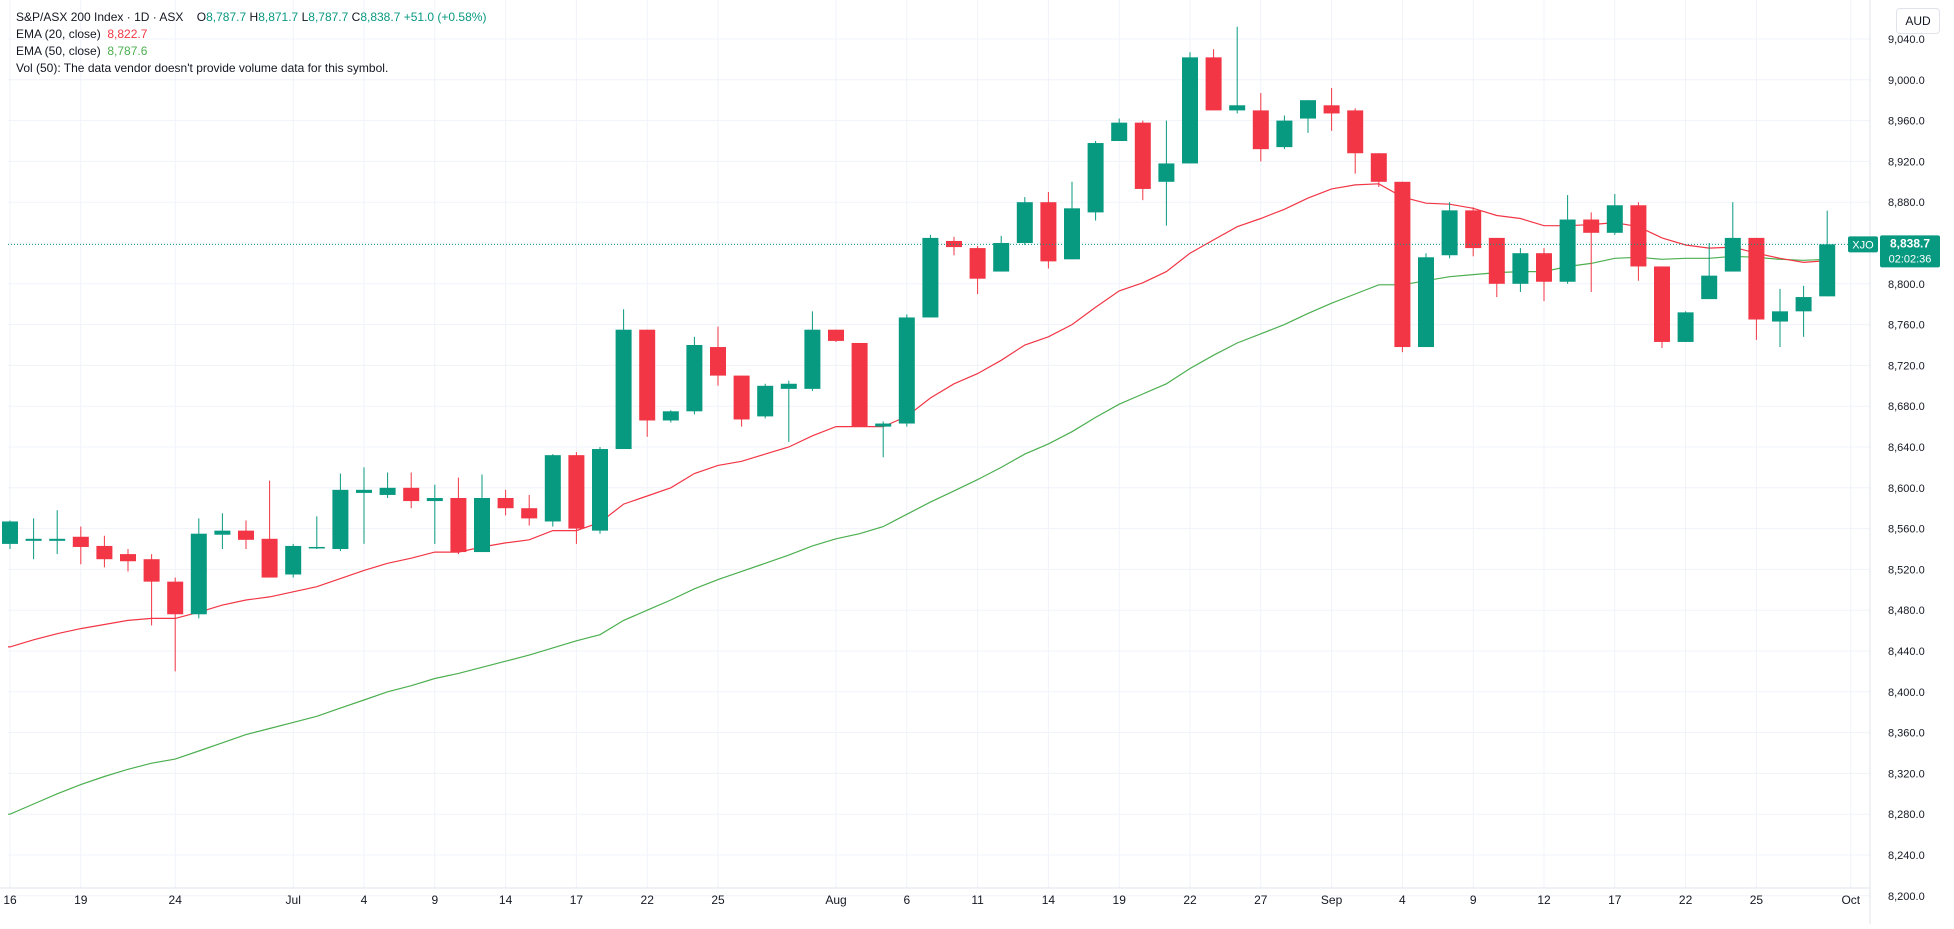 The height and width of the screenshot is (929, 1954). What do you see at coordinates (1906, 203) in the screenshot?
I see `y-tick-label: 8,880.0` at bounding box center [1906, 203].